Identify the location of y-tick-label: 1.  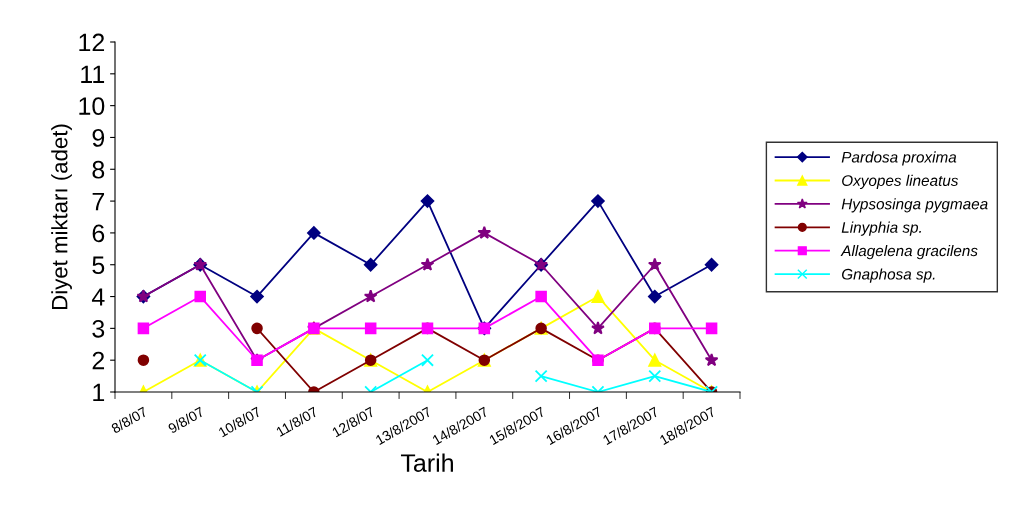
(99, 392).